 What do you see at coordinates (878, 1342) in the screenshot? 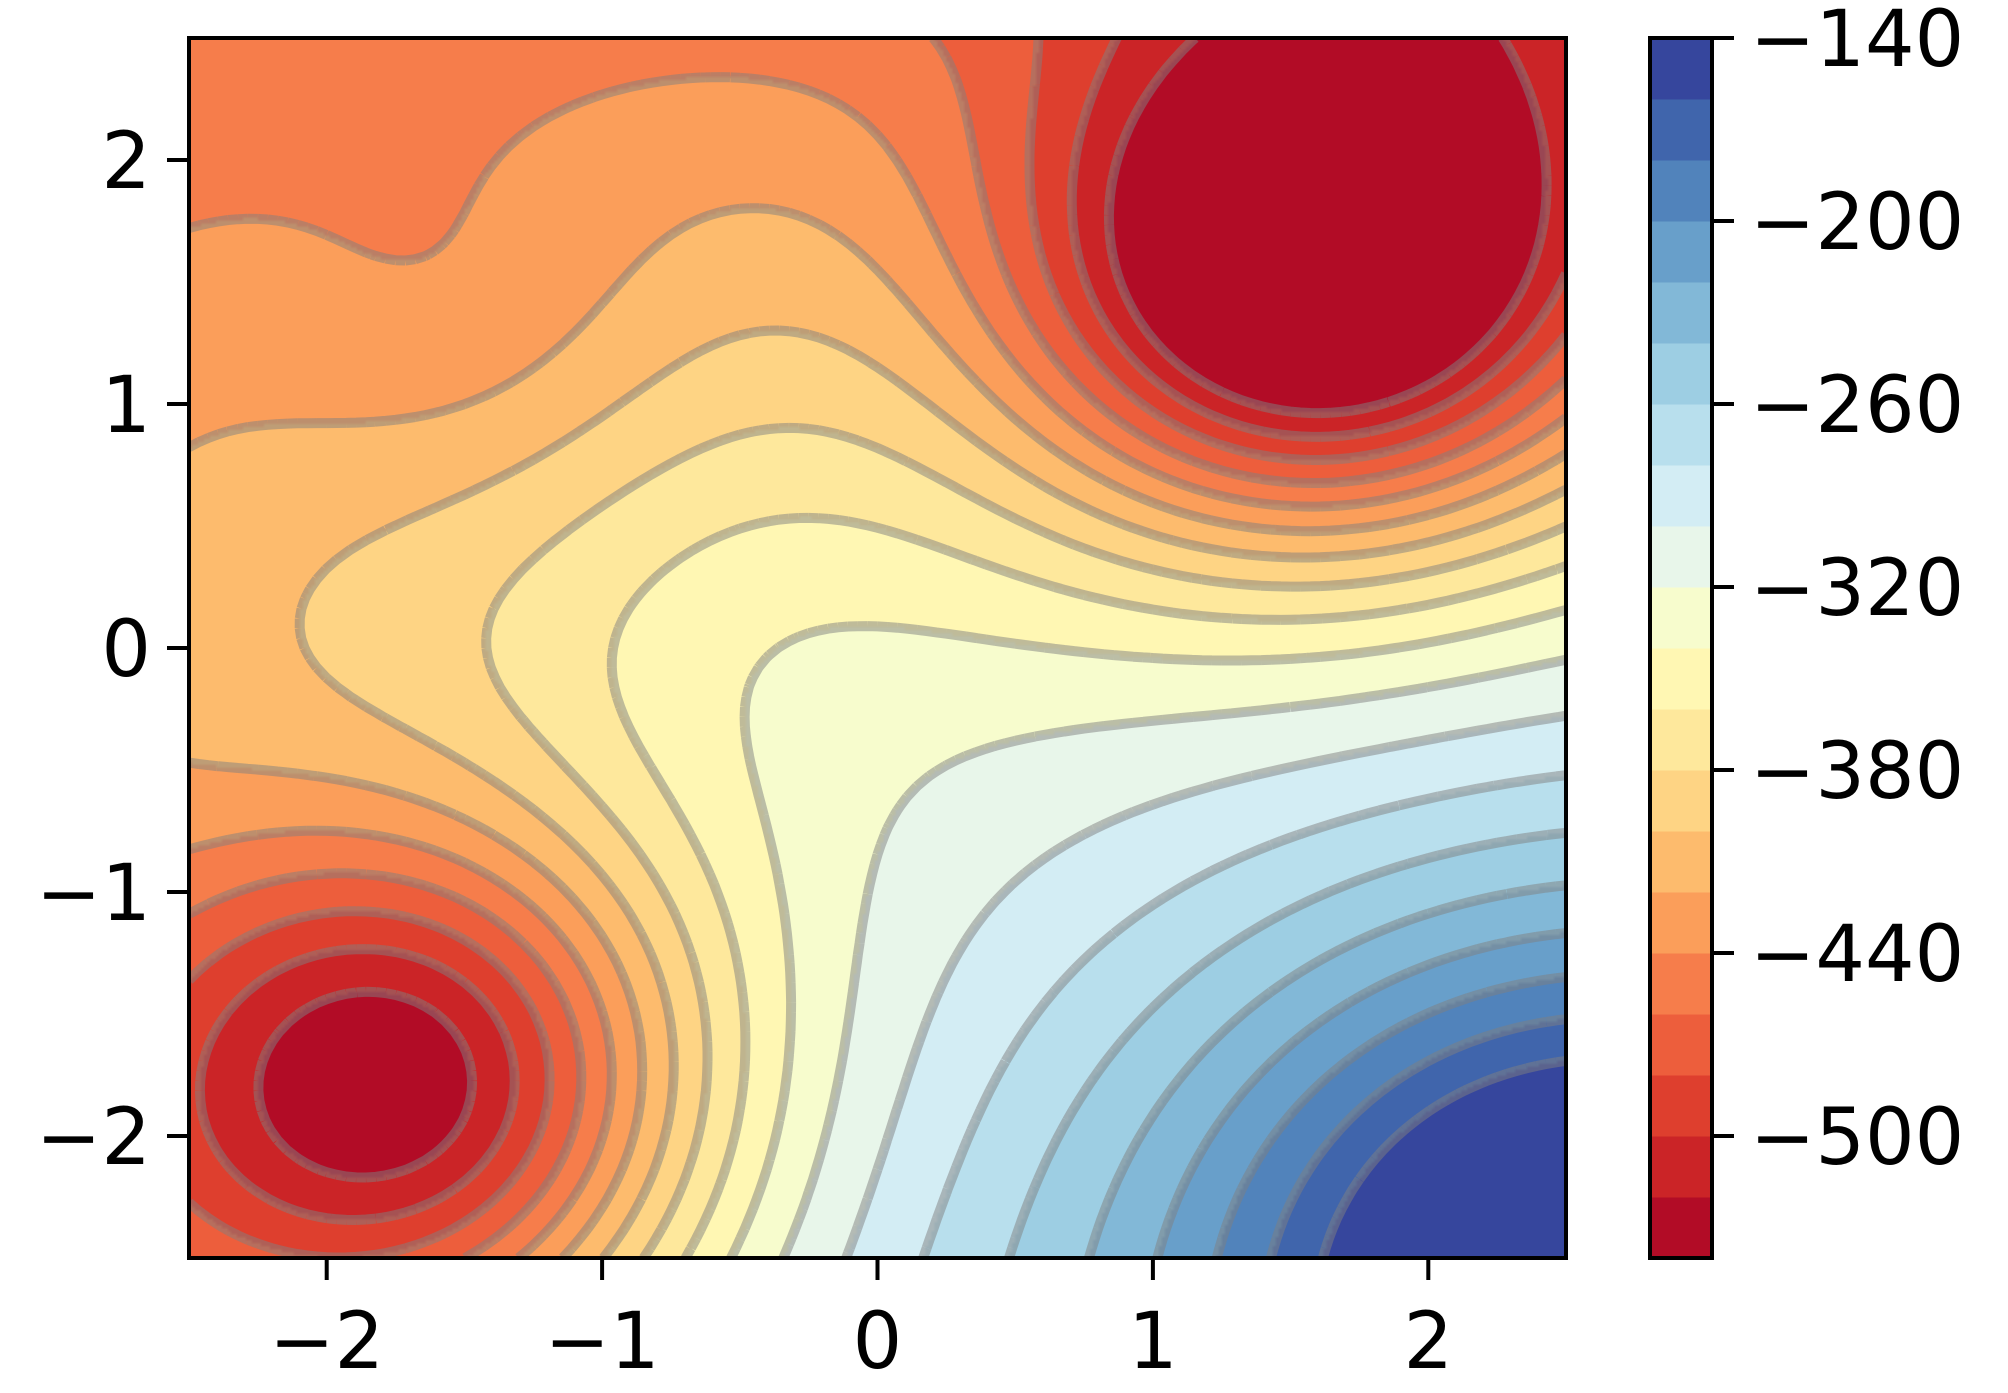
I see `x-tick-label: 0` at bounding box center [878, 1342].